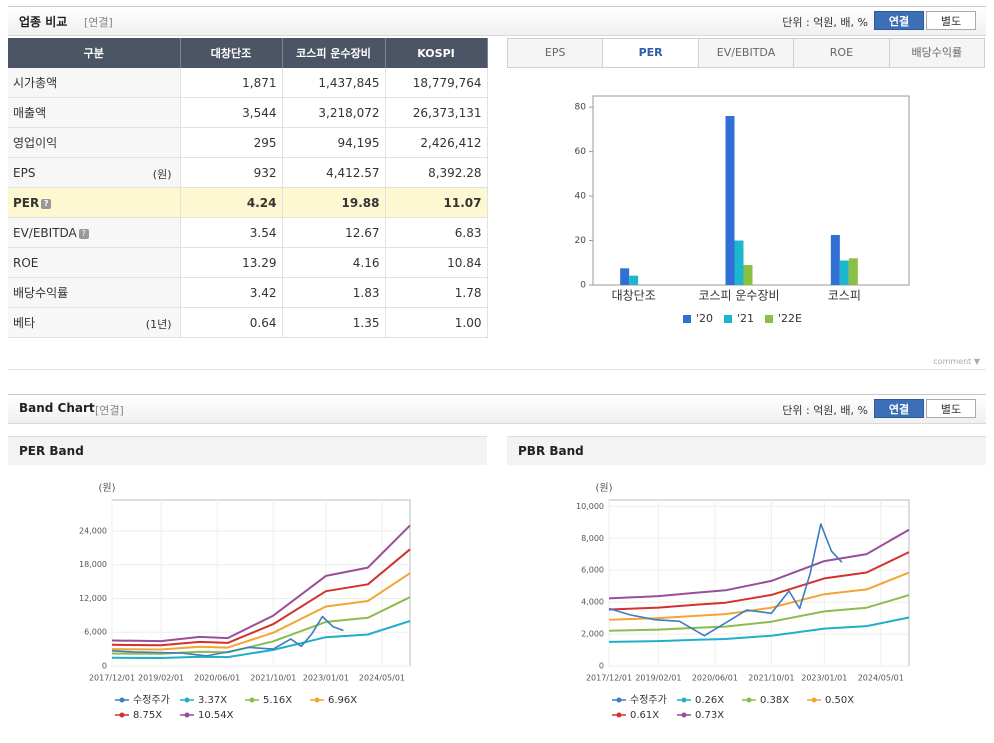 Image resolution: width=994 pixels, height=743 pixels. What do you see at coordinates (790, 318) in the screenshot?
I see `legend-label: '22E` at bounding box center [790, 318].